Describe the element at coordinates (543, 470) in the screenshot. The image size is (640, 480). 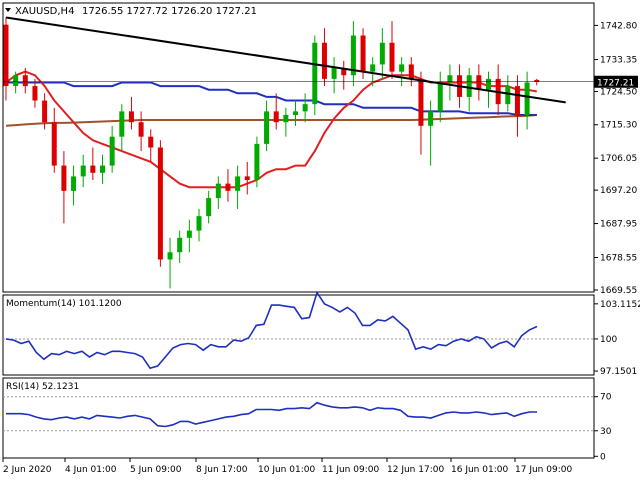
I see `time-tick-label: 17 Jun 09:00` at that location.